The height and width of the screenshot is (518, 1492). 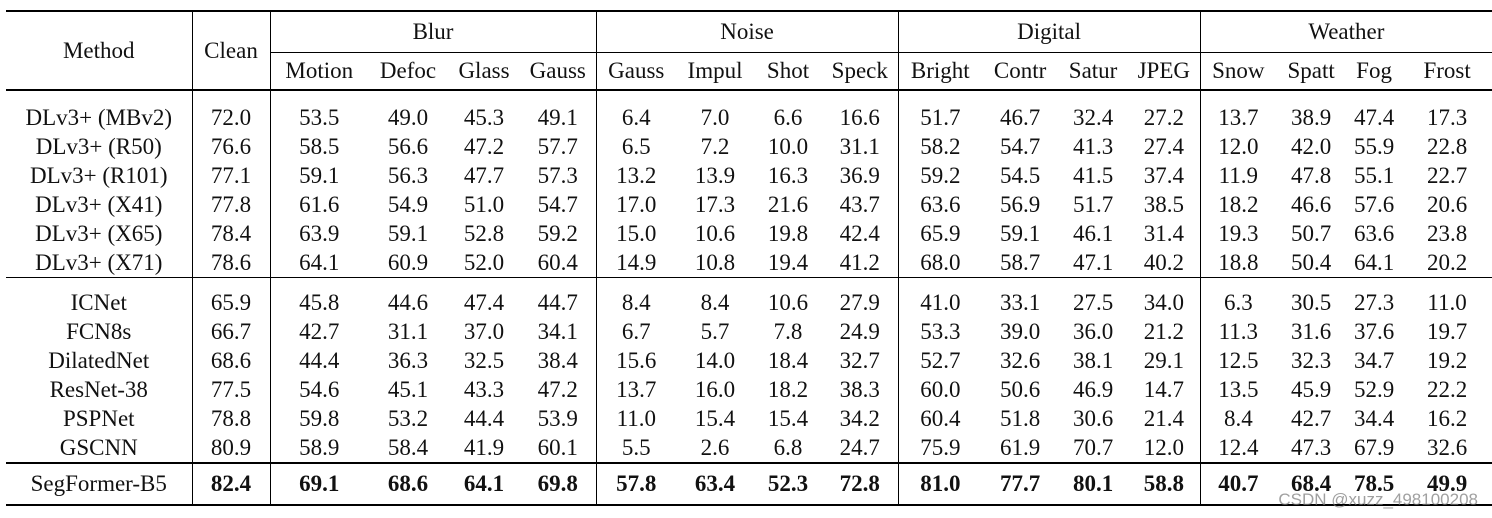 I want to click on method-cell: DLv3+ (X65), so click(x=99, y=233).